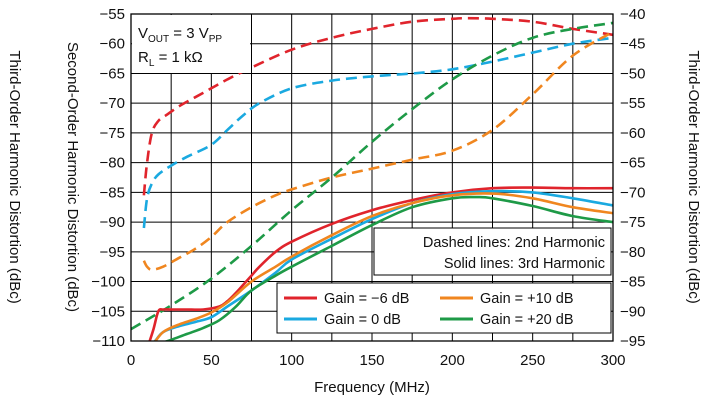 The width and height of the screenshot is (713, 402). Describe the element at coordinates (108, 311) in the screenshot. I see `y-tick-label-left: −105` at that location.